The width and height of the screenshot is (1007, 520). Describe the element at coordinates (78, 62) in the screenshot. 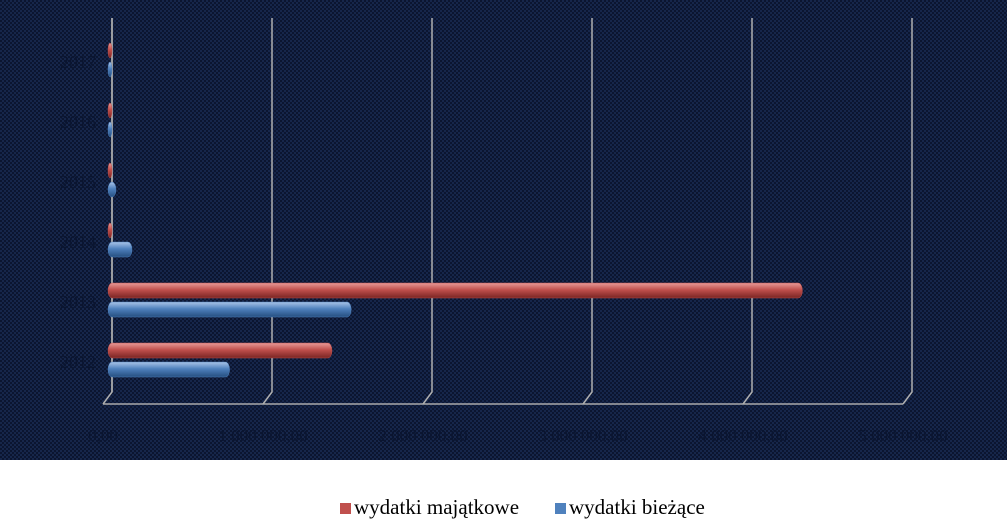

I see `y-tick-label: 2017` at that location.